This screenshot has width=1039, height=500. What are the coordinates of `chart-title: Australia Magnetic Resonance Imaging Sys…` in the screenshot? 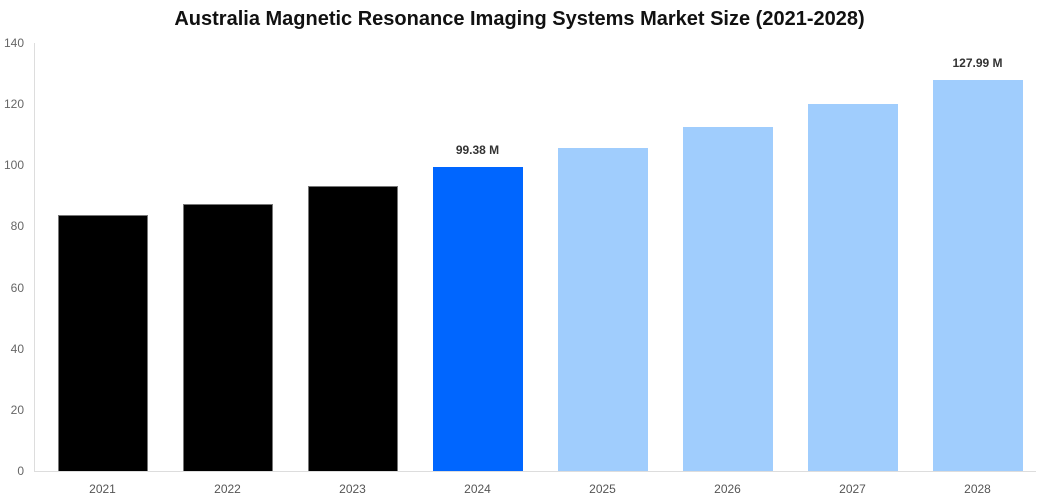 It's located at (519, 19).